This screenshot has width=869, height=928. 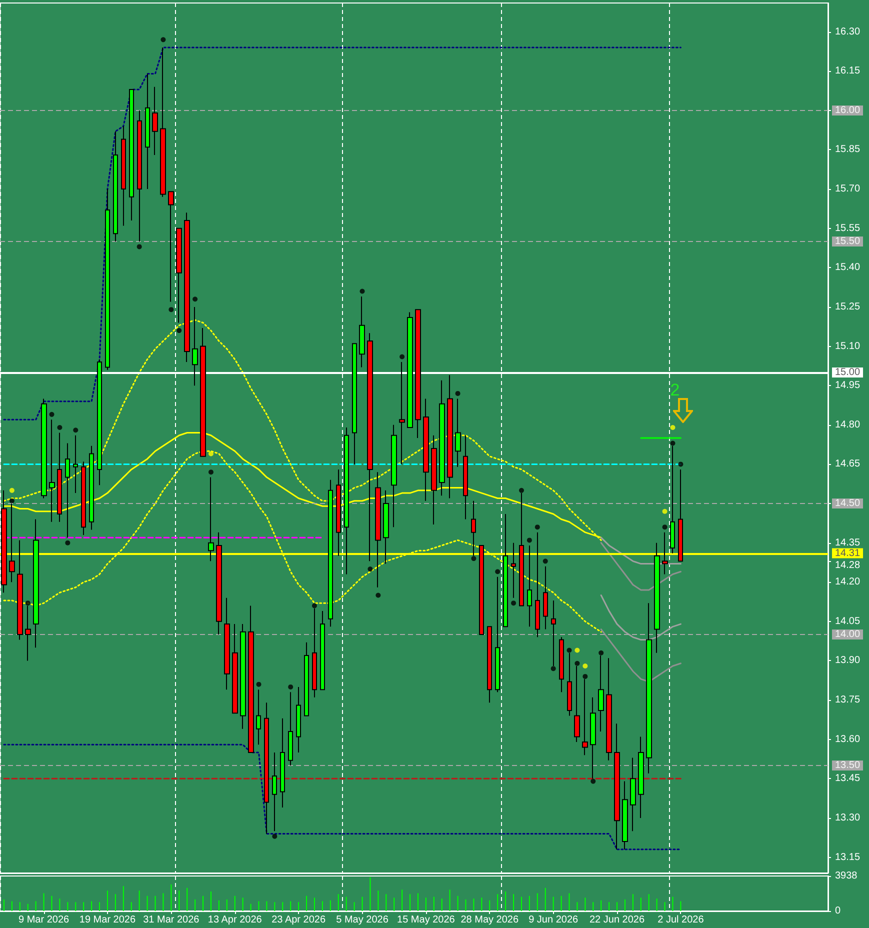 I want to click on x-tick-label: 9 Mar 2026, so click(x=44, y=920).